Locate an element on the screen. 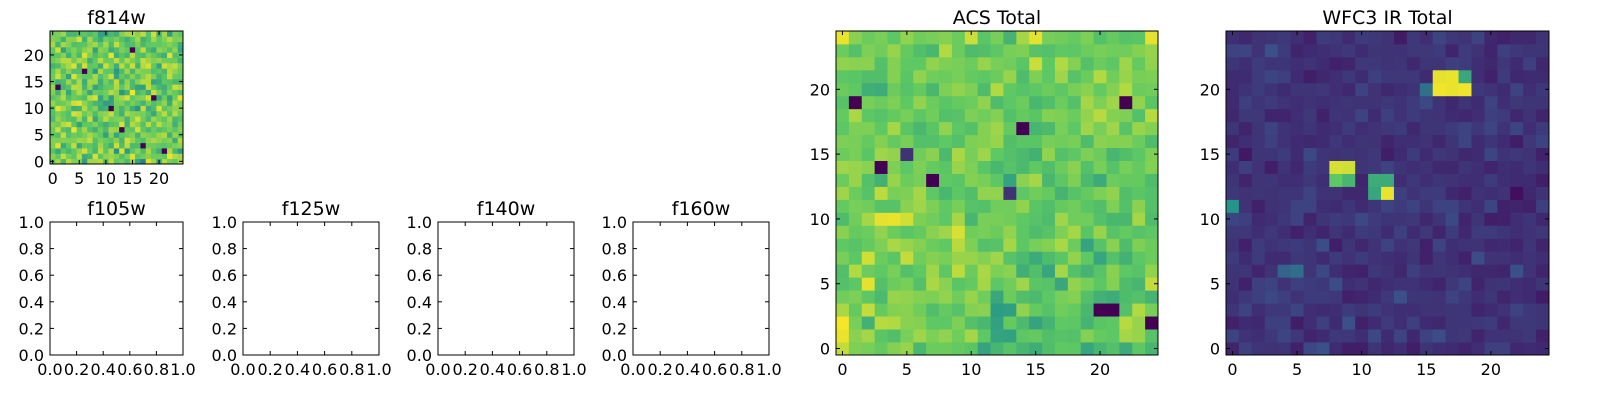  y-tick-label: 0.0 is located at coordinates (224, 355).